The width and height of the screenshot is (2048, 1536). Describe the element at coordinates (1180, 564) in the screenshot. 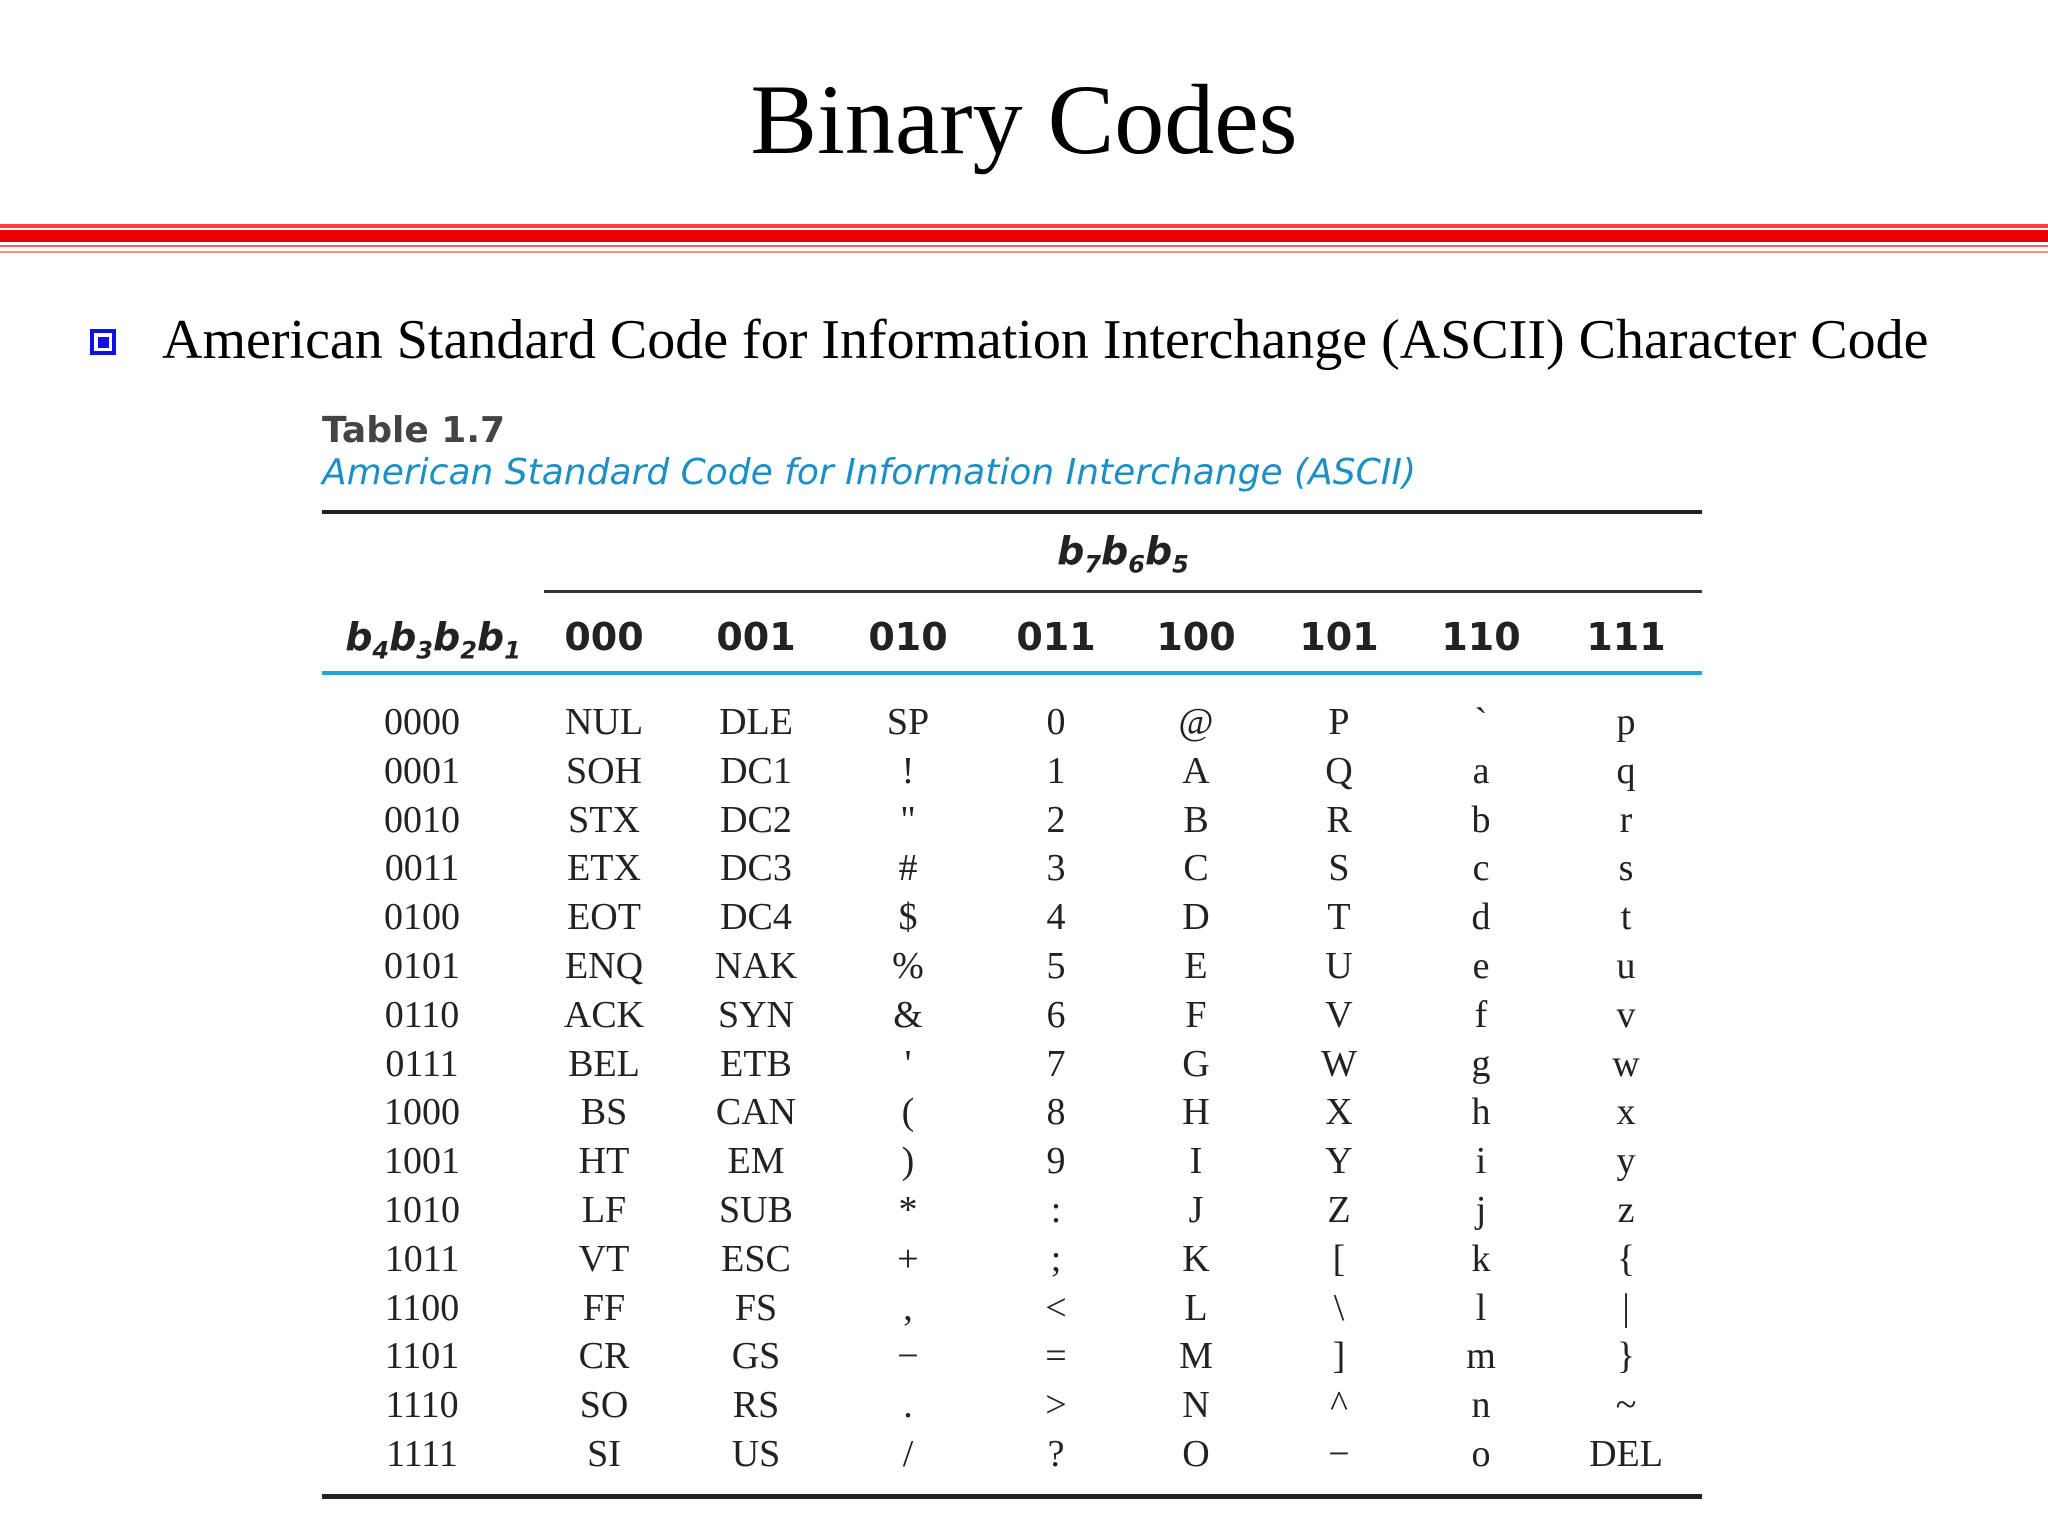

I see `group-header-sub: 5` at that location.